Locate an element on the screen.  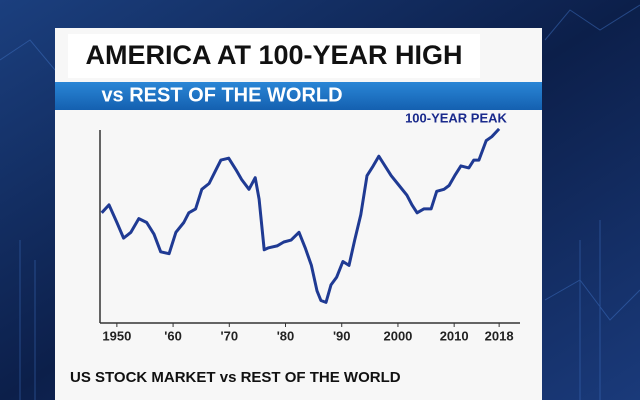
title-box is located at coordinates (274, 56).